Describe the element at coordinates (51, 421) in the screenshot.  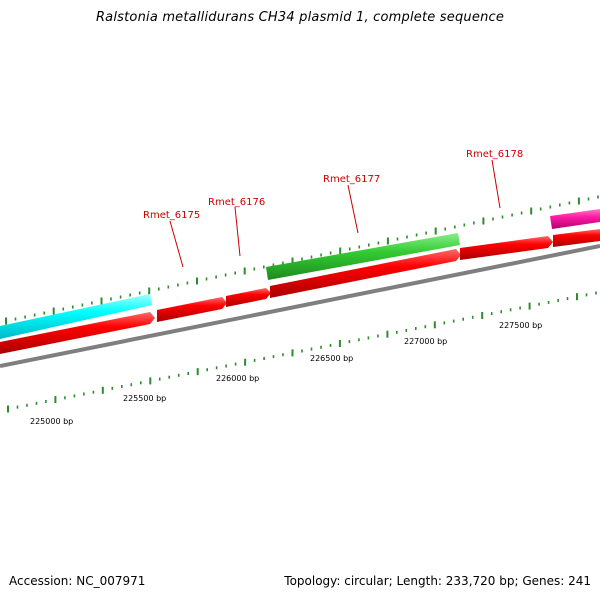
I see `scale-label-225000: 225000 bp` at that location.